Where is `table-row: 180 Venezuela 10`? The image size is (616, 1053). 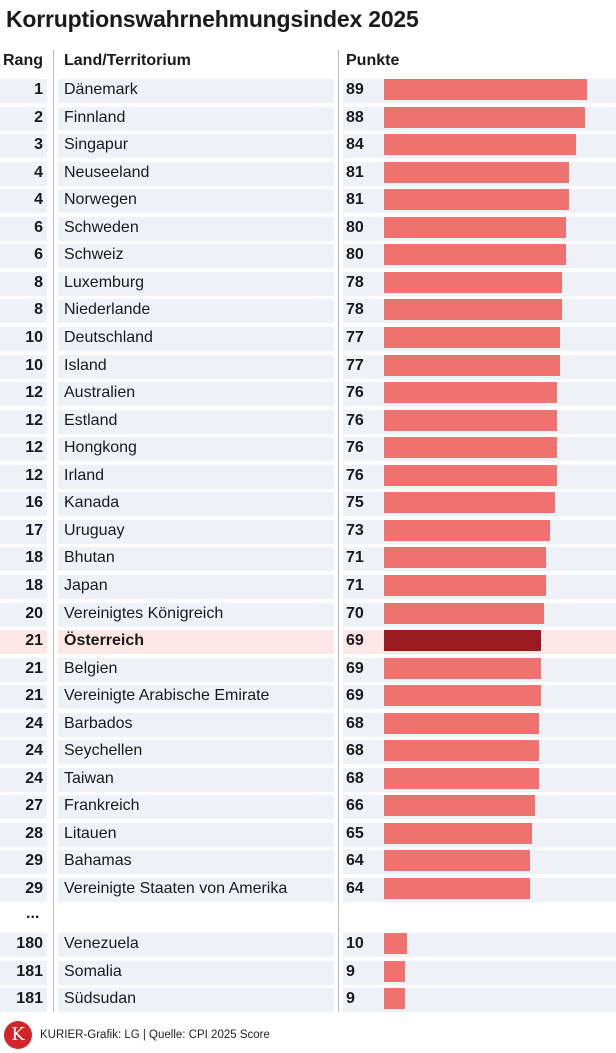 table-row: 180 Venezuela 10 is located at coordinates (308, 946).